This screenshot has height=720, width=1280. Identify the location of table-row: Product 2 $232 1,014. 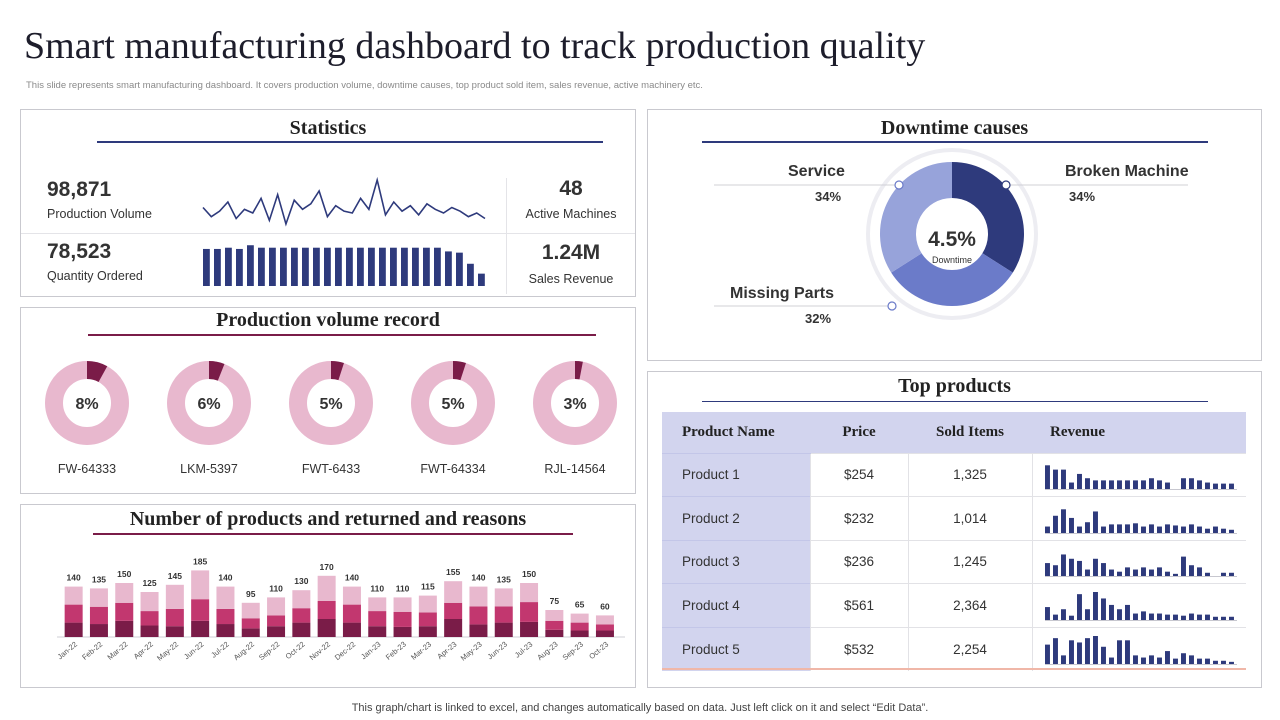
(954, 518).